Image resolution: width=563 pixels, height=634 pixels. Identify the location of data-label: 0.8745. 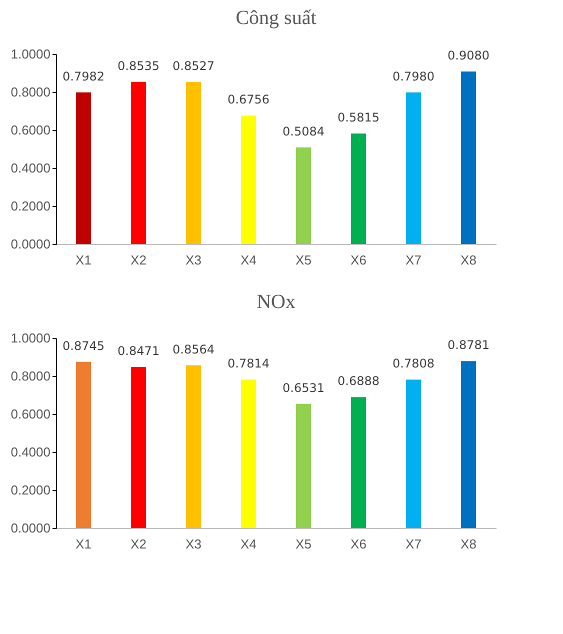
(83, 345).